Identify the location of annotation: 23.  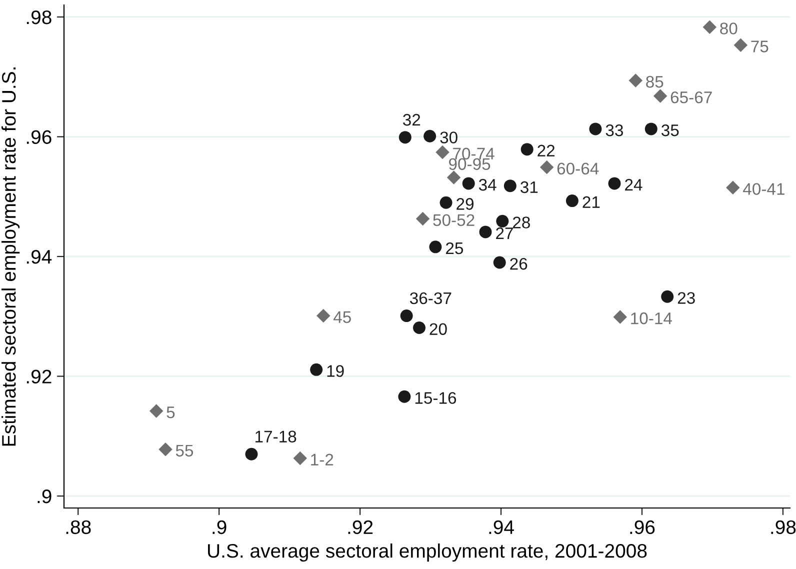
(686, 298).